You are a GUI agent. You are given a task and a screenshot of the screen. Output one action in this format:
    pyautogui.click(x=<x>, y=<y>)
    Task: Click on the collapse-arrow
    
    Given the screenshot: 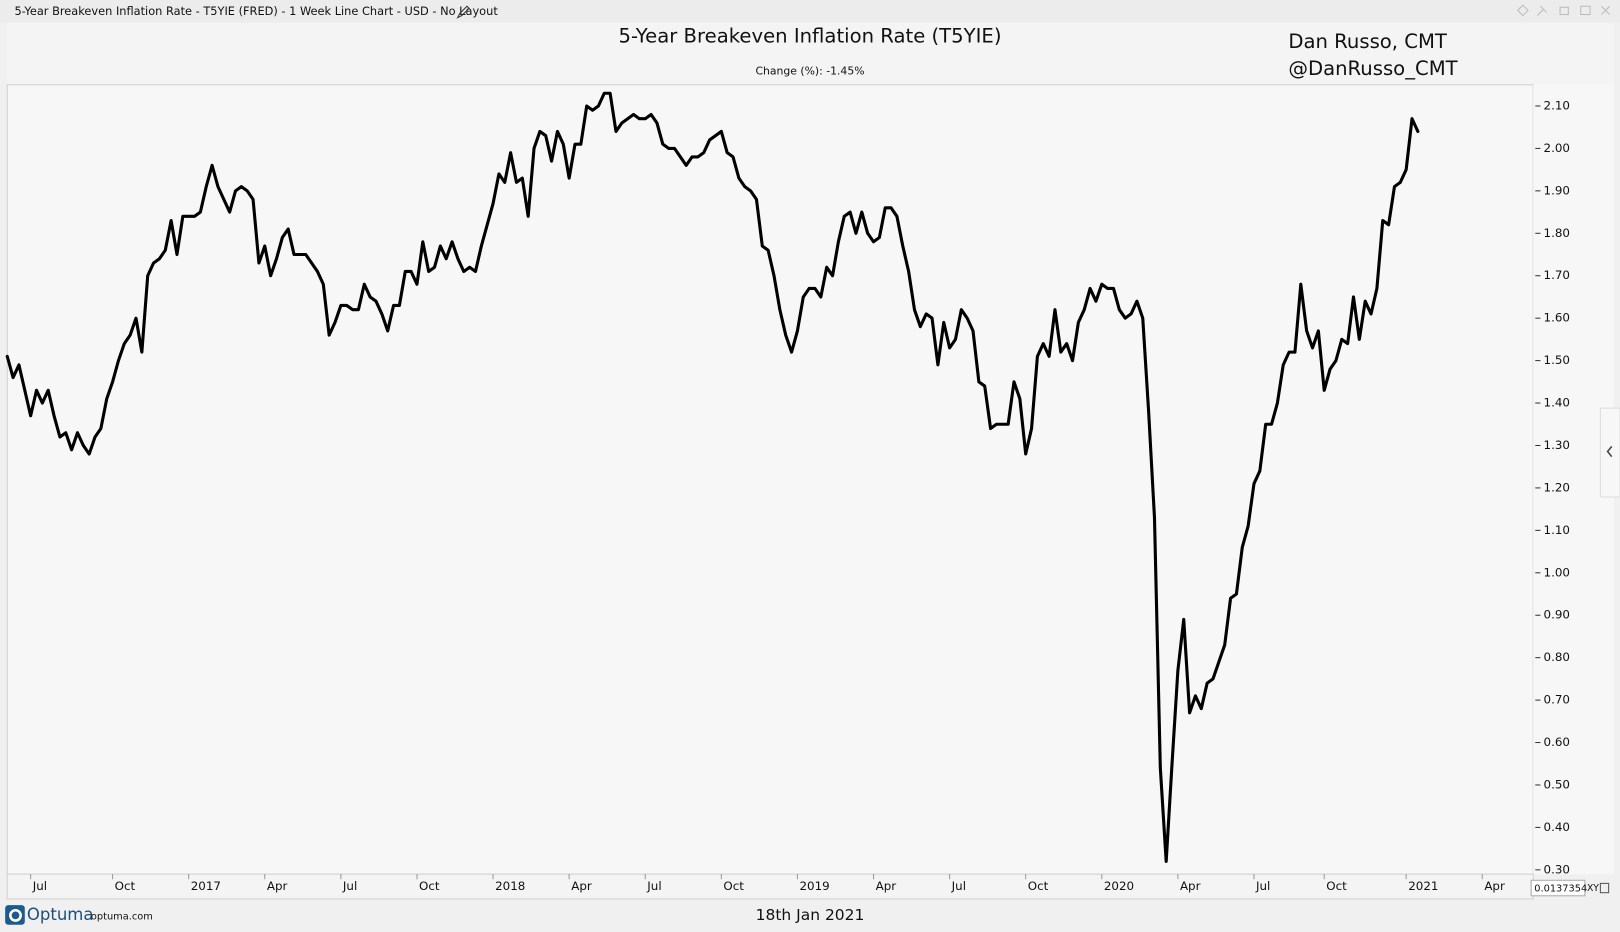 What is the action you would take?
    pyautogui.click(x=1609, y=451)
    